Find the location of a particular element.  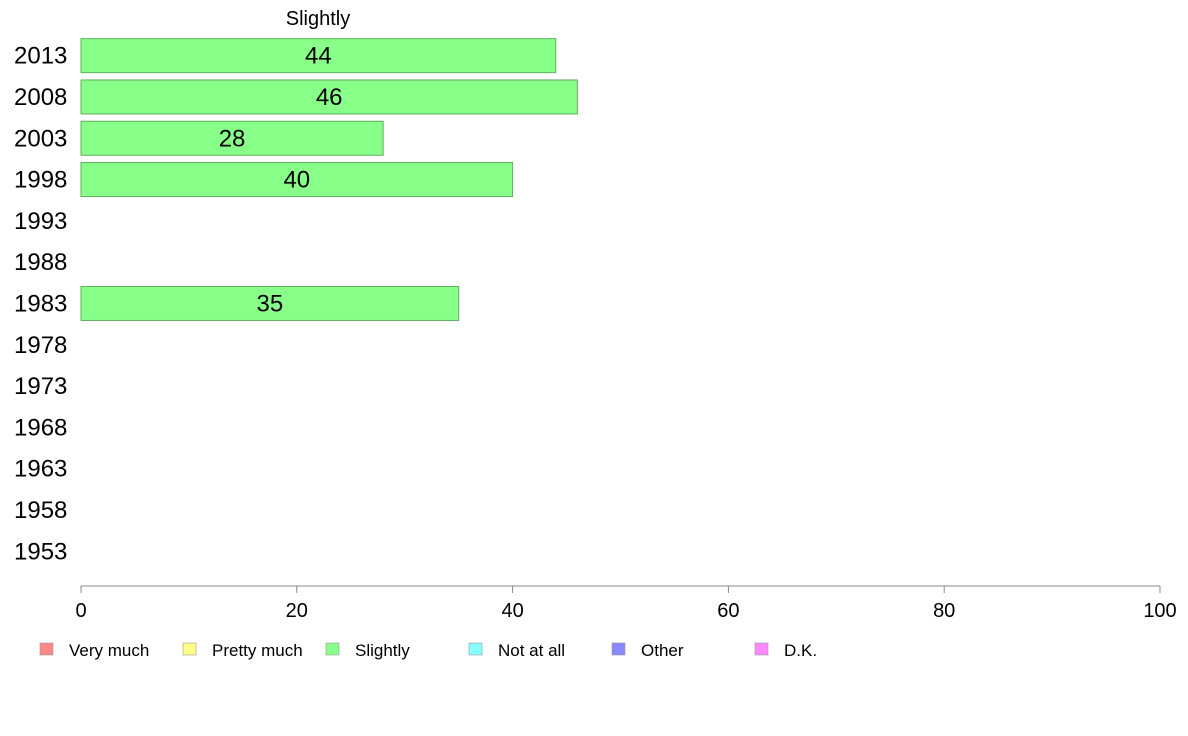

x-tick-label: 80 is located at coordinates (944, 611).